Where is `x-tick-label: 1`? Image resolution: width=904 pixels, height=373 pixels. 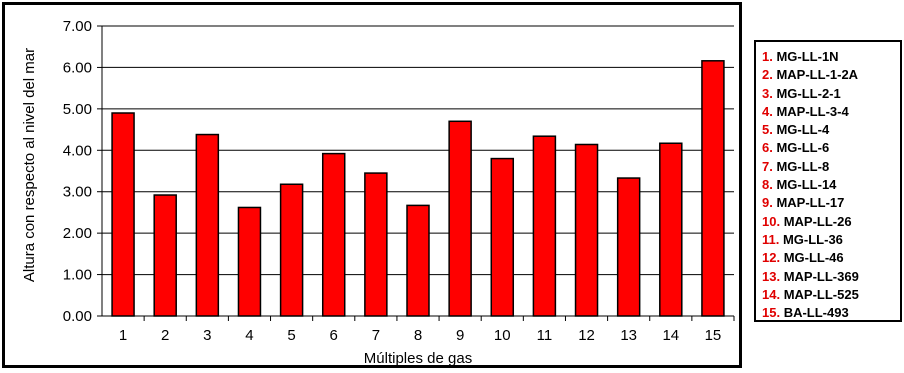
x-tick-label: 1 is located at coordinates (123, 335).